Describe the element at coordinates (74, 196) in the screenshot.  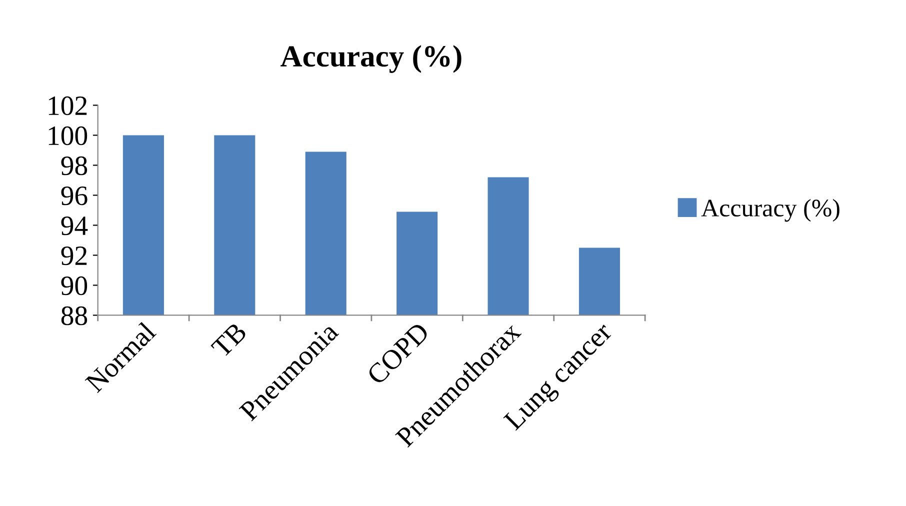
I see `y-tick-label: 96` at that location.